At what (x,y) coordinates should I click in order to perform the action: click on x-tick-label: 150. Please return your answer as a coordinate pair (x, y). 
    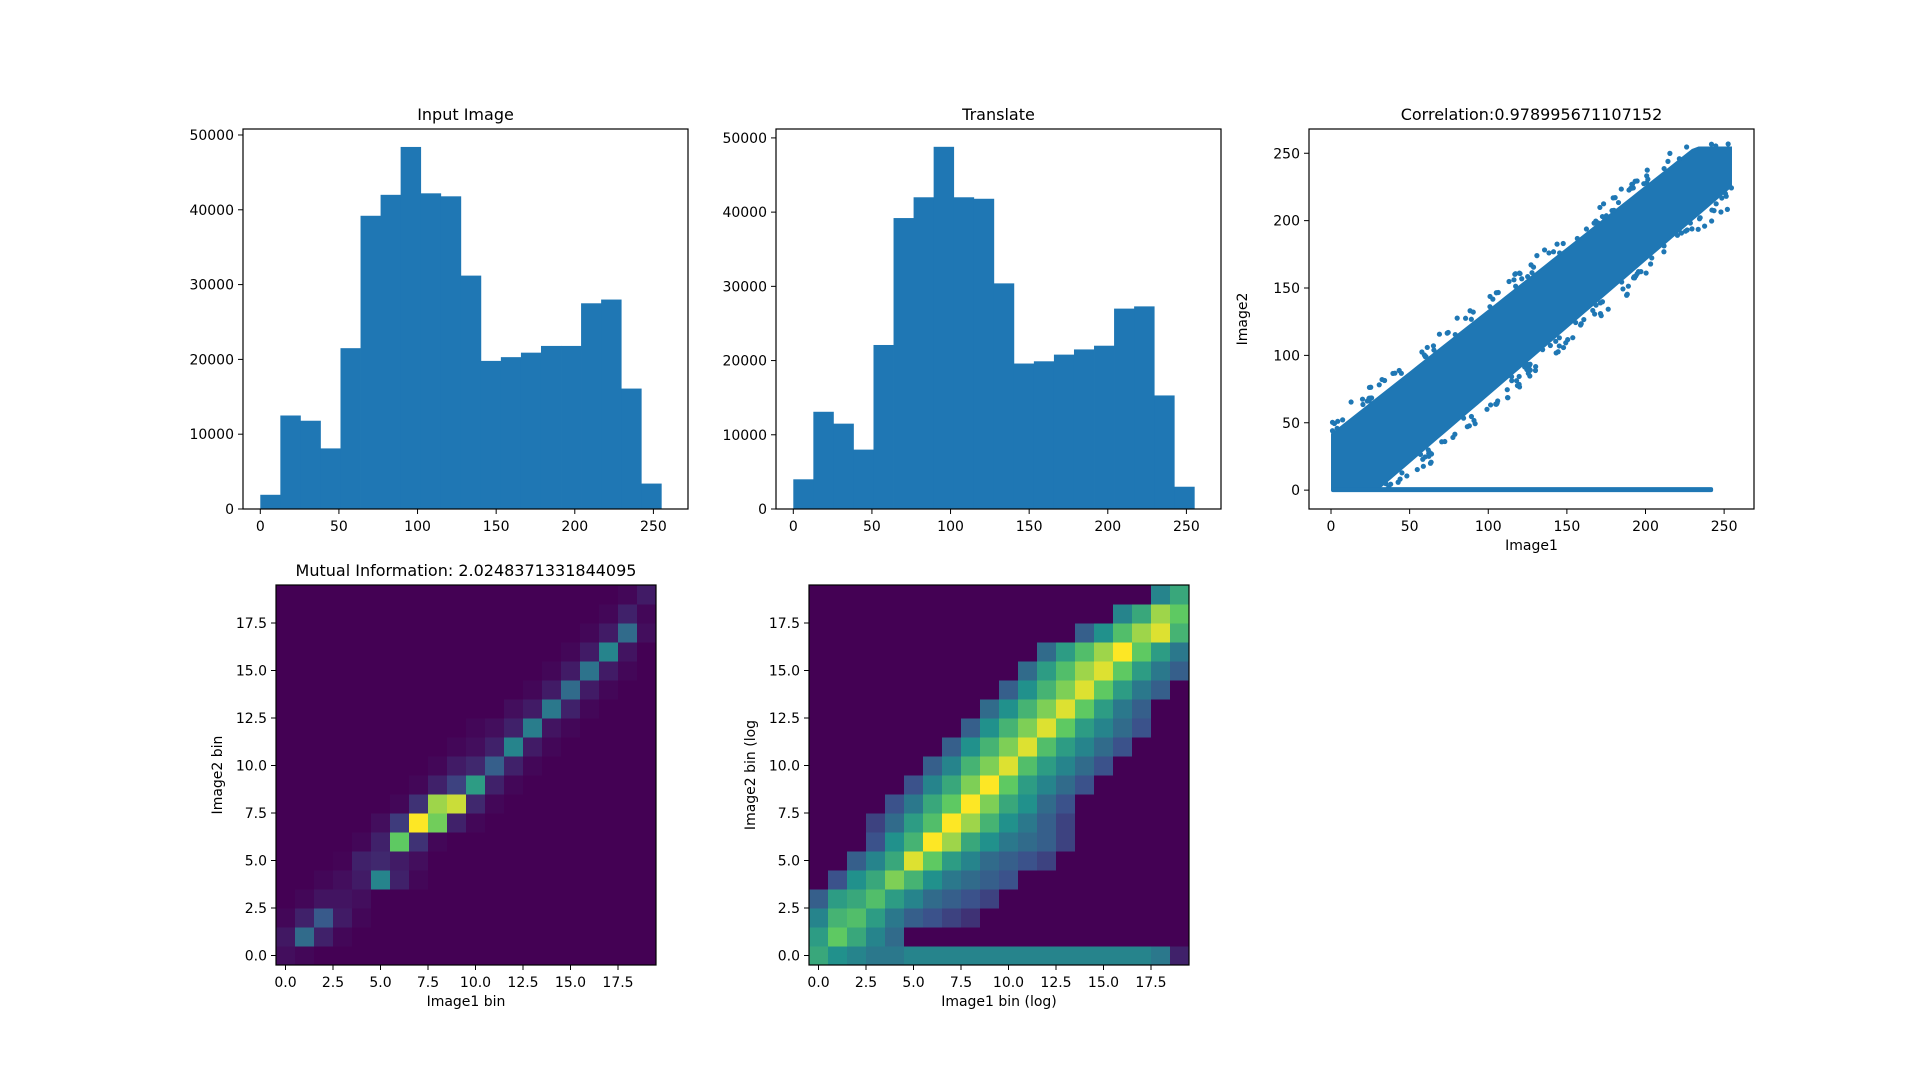
    Looking at the image, I should click on (496, 527).